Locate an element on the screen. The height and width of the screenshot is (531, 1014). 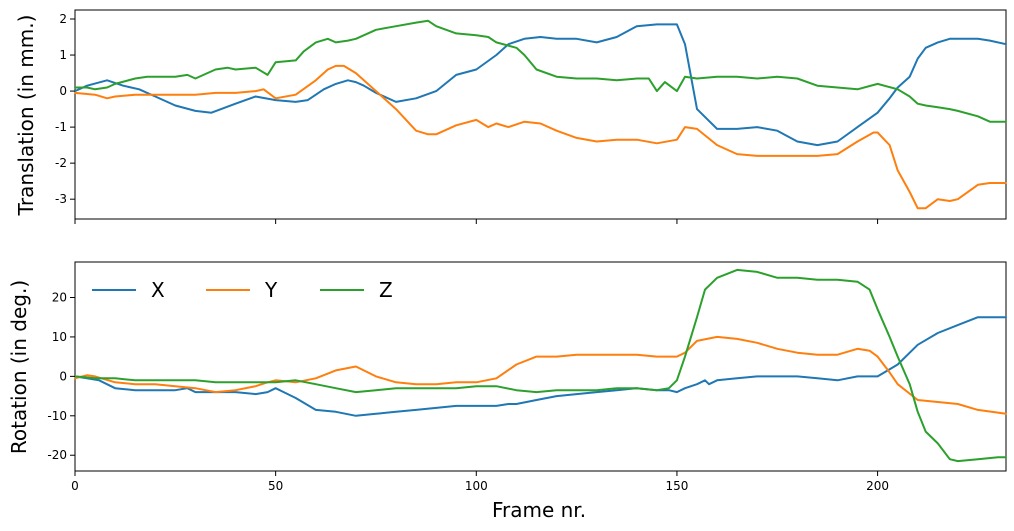
translation-y-tick-label: -2 is located at coordinates (61, 163).